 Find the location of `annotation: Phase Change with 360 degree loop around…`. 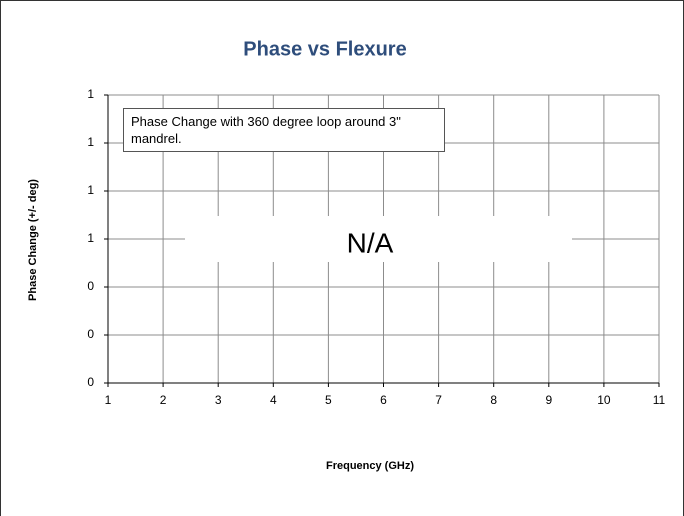

annotation: Phase Change with 360 degree loop around… is located at coordinates (284, 130).